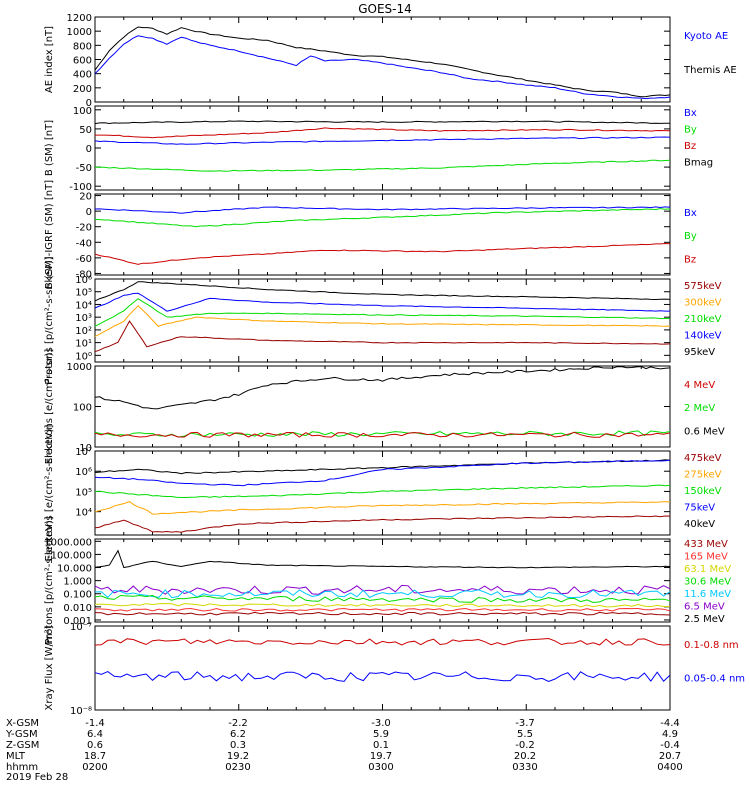 The width and height of the screenshot is (750, 800). Describe the element at coordinates (699, 385) in the screenshot. I see `legend-entry: 4 MeV` at that location.